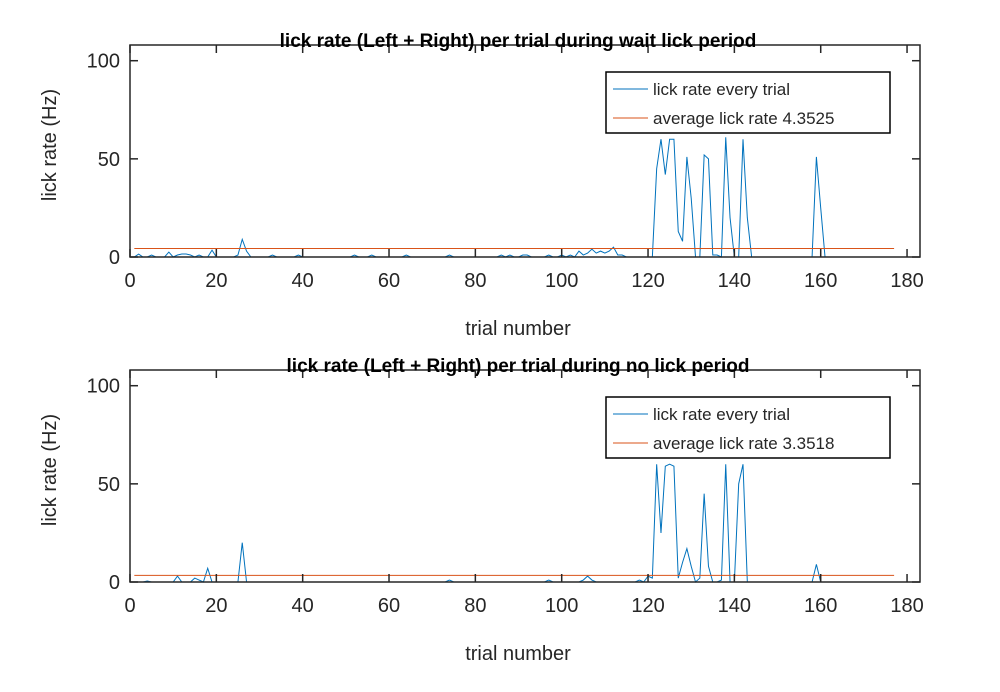 This screenshot has width=1000, height=692. Describe the element at coordinates (743, 443) in the screenshot. I see `legend-label: average lick rate 3.3518` at that location.